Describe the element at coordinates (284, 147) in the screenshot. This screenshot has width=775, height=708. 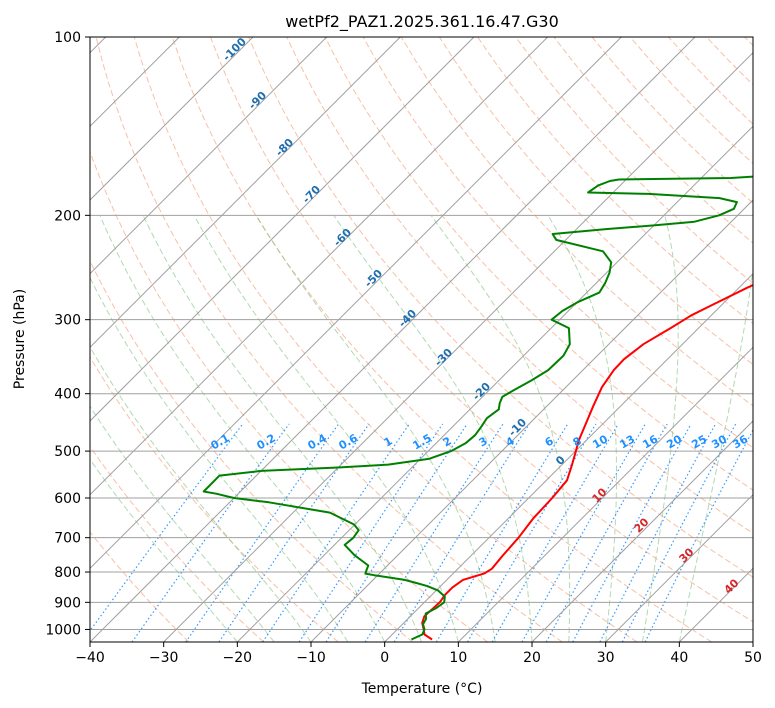
I see `dry-adiabat-label: -80` at that location.